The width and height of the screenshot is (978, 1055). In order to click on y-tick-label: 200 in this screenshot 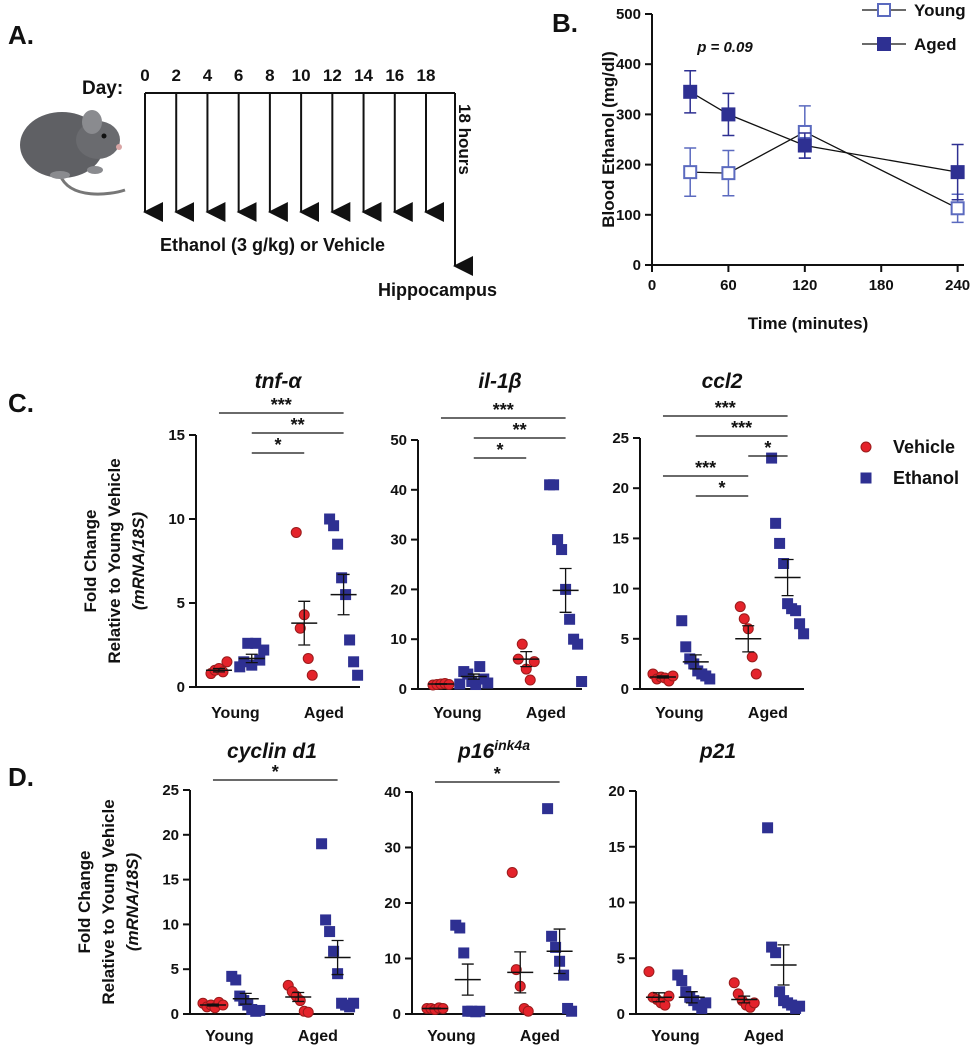, I will do `click(628, 165)`.